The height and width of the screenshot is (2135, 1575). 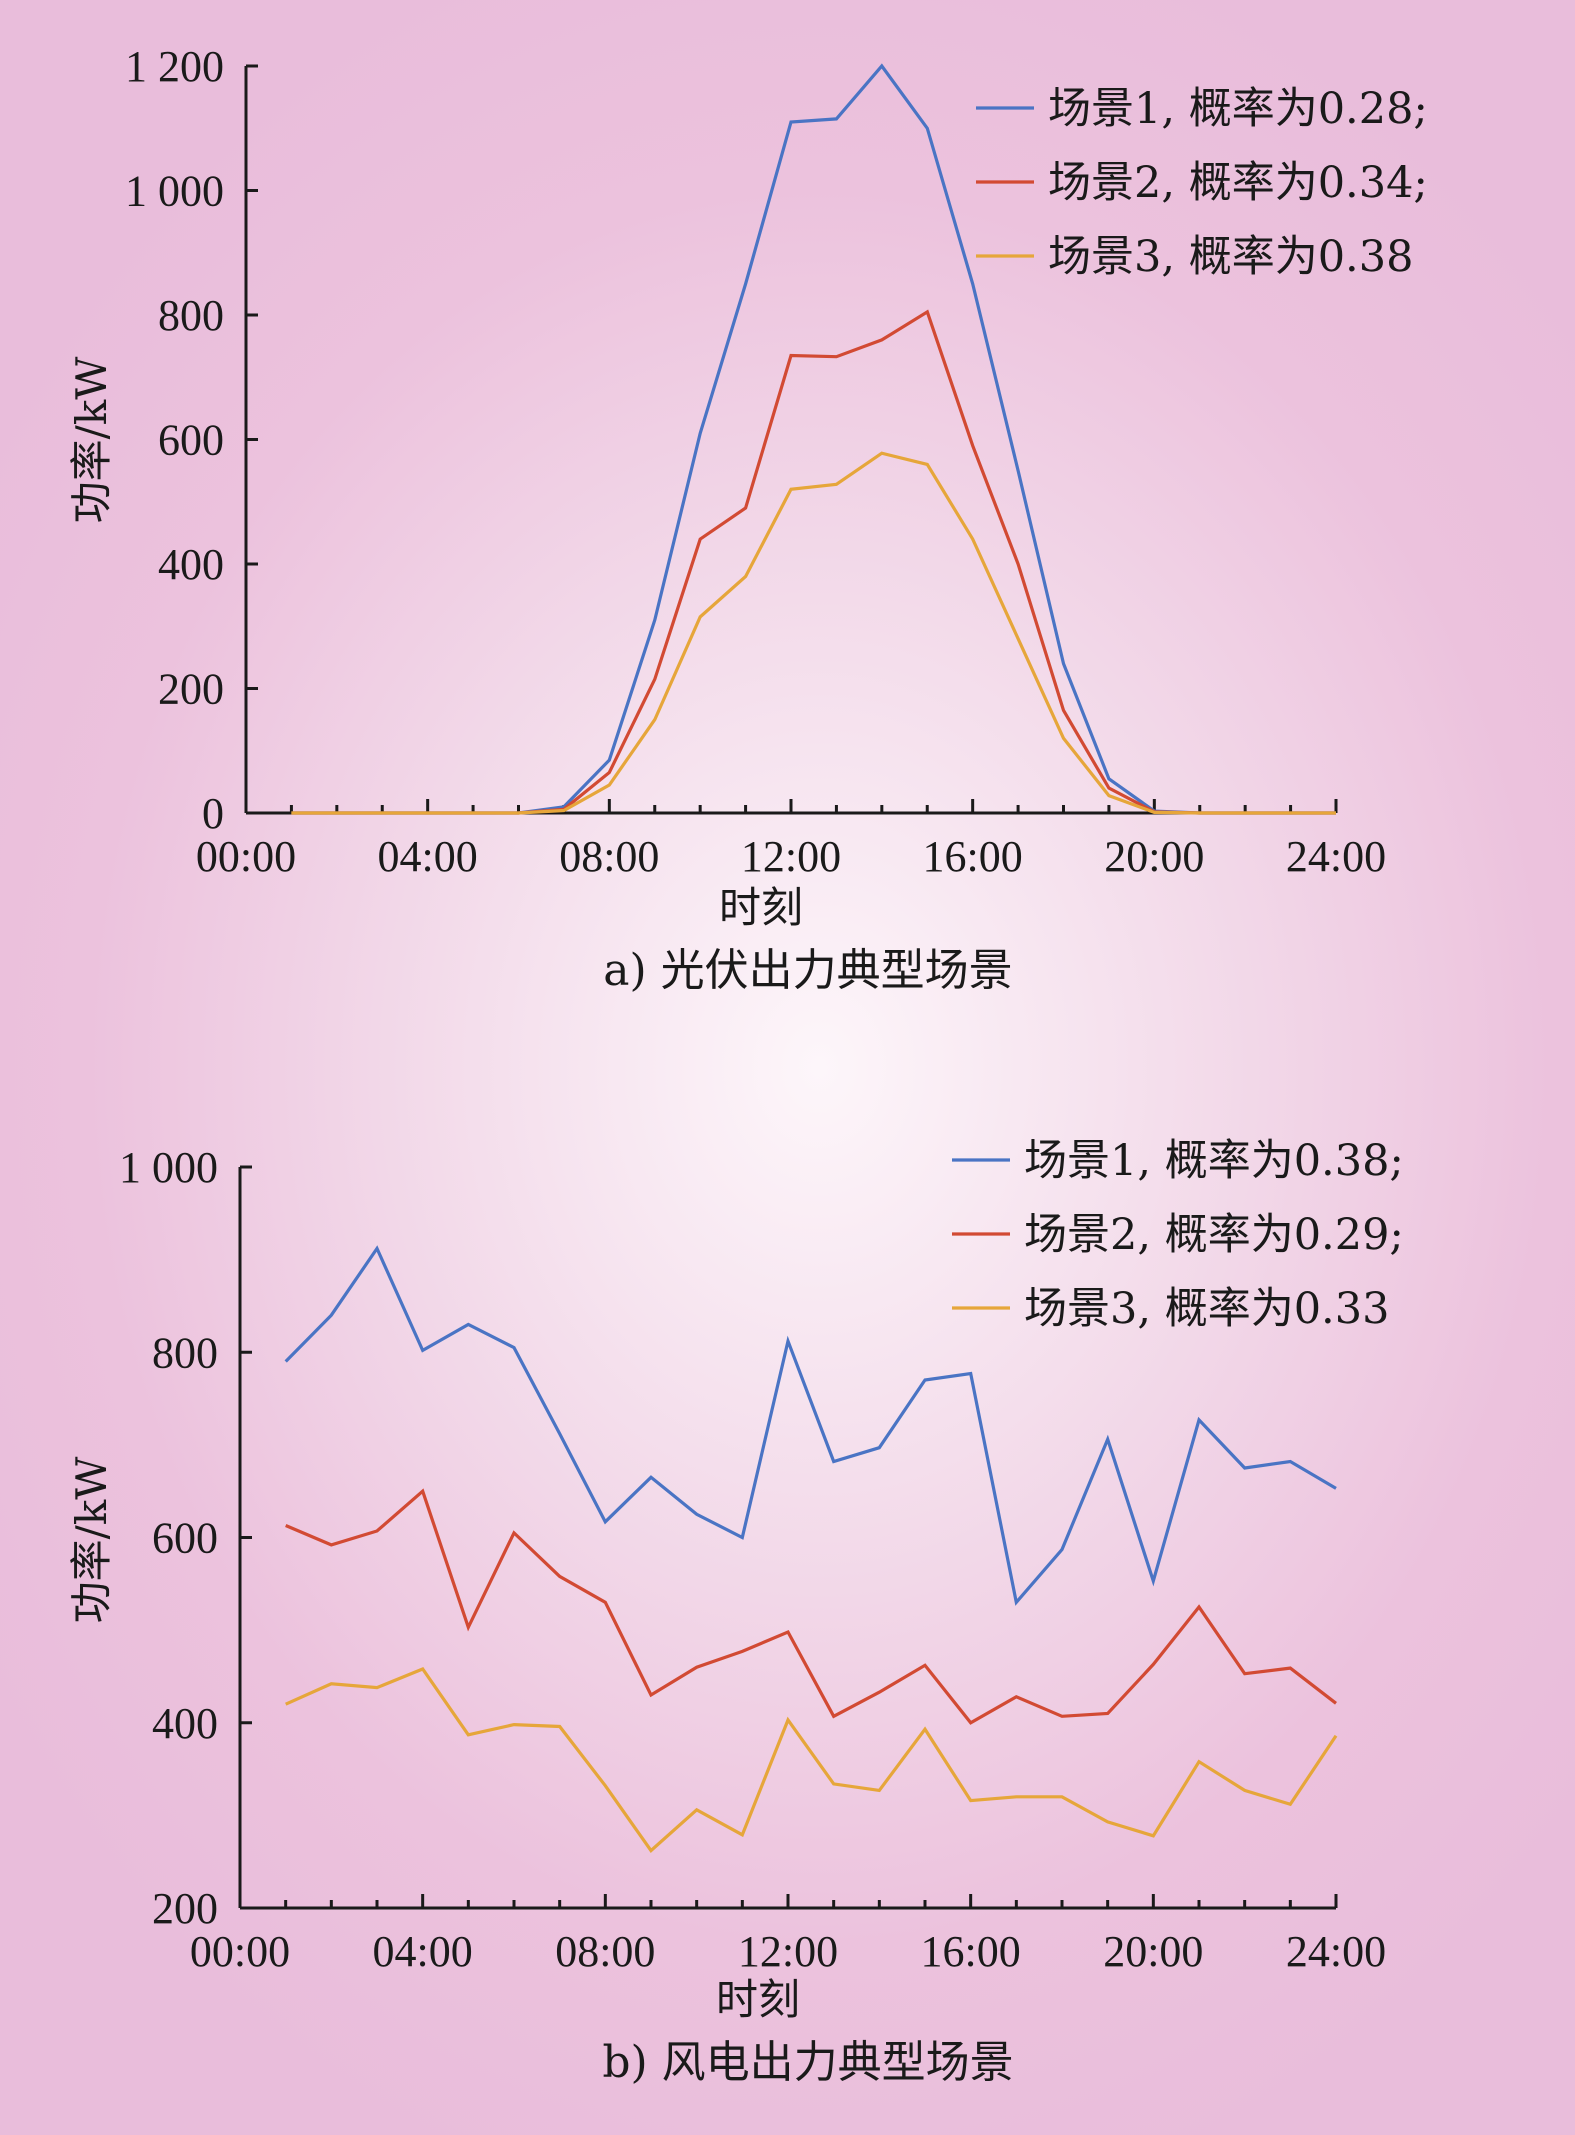 What do you see at coordinates (1238, 109) in the screenshot?
I see `chart-a-legend-label-1: 场景1, 概率为0.28;` at bounding box center [1238, 109].